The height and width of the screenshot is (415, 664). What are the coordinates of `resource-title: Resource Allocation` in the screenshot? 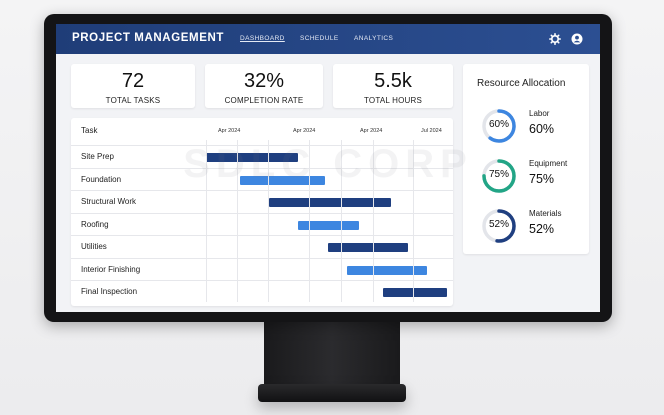 It's located at (521, 83).